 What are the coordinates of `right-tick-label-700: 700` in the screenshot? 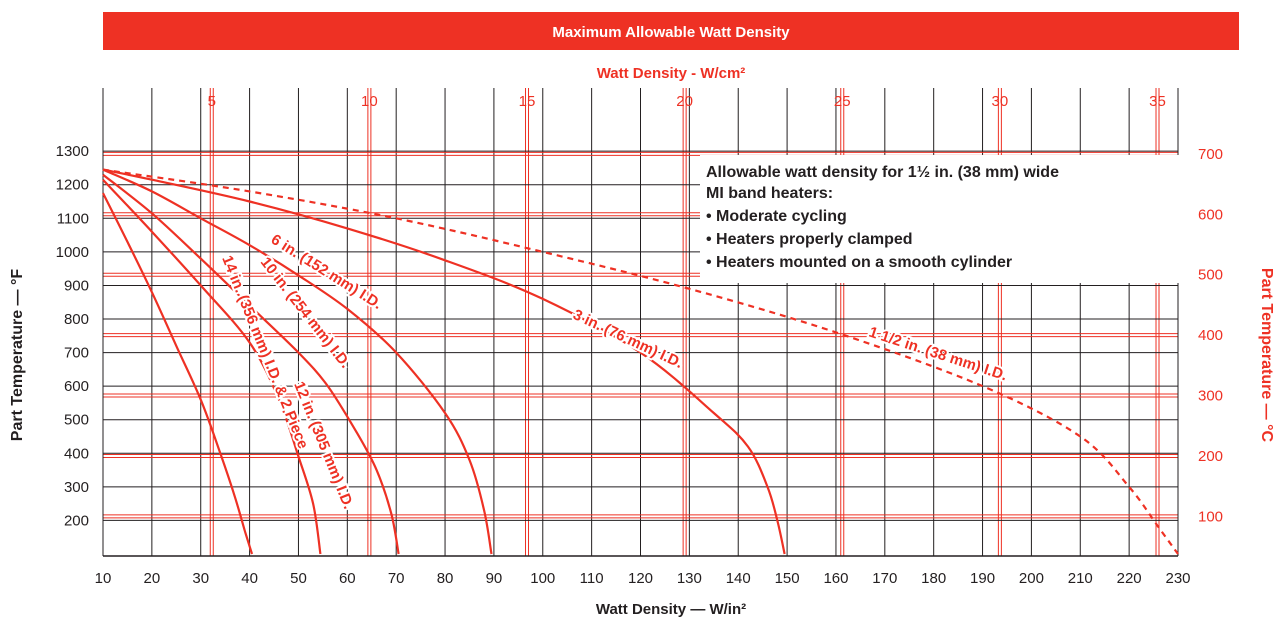 It's located at (1210, 154).